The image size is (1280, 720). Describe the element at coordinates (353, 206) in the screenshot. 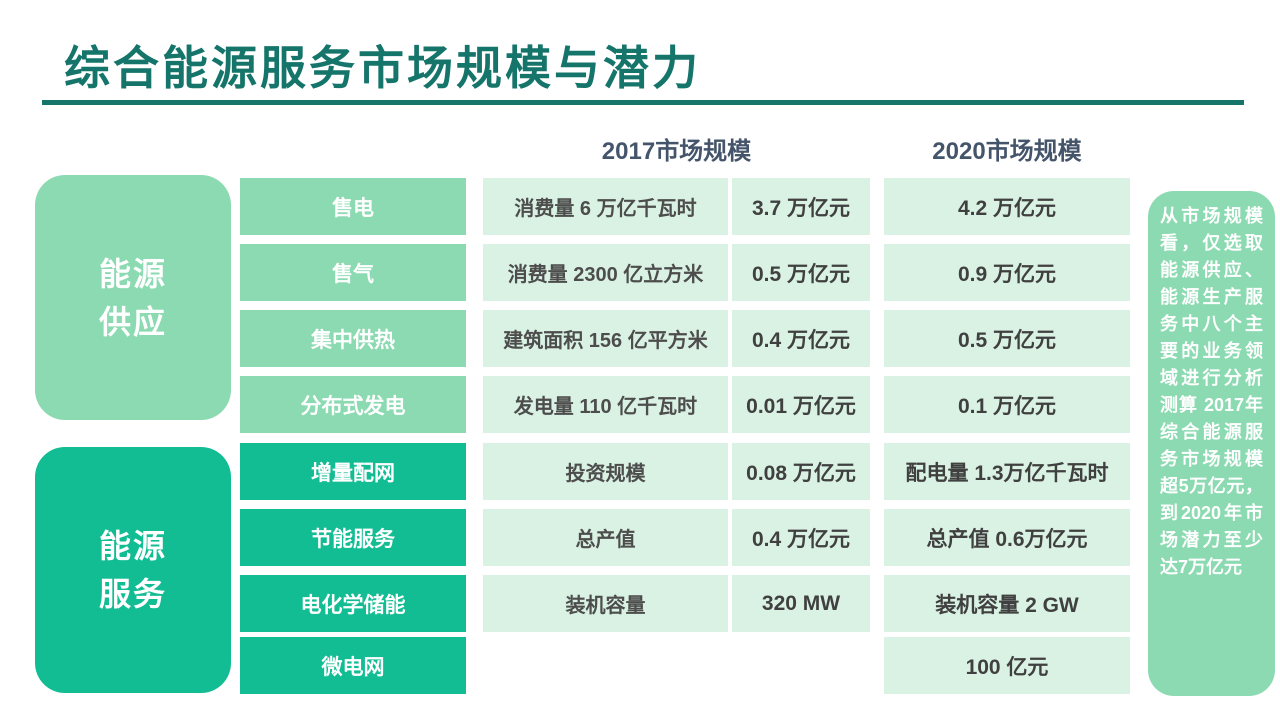

I see `category-cell: 售电` at that location.